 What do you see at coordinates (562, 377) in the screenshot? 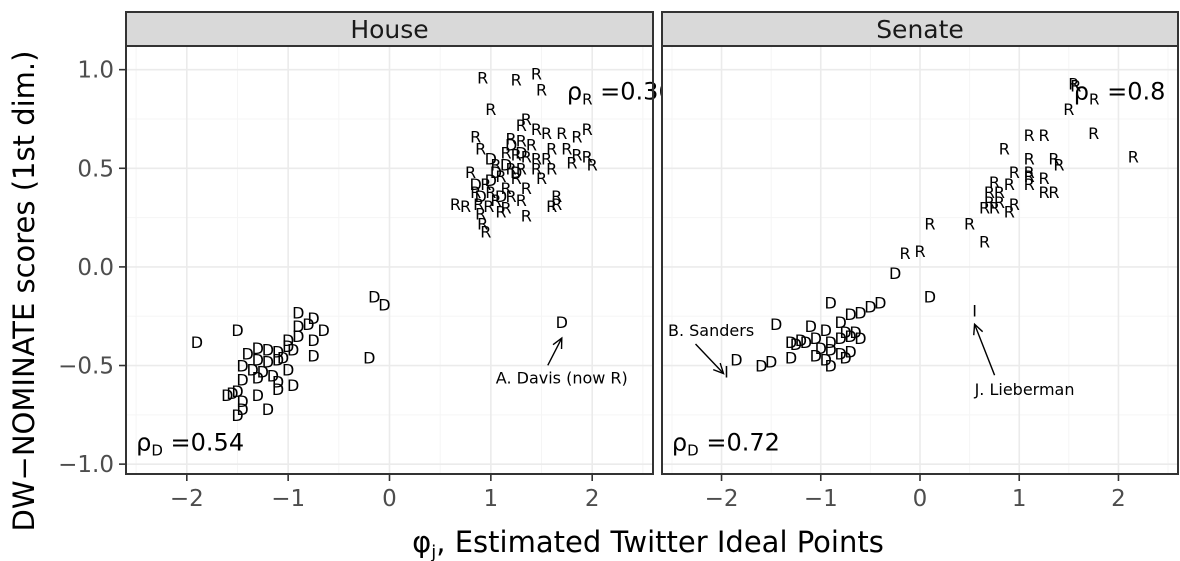
I see `annotation-label: A. Davis (now R)` at bounding box center [562, 377].